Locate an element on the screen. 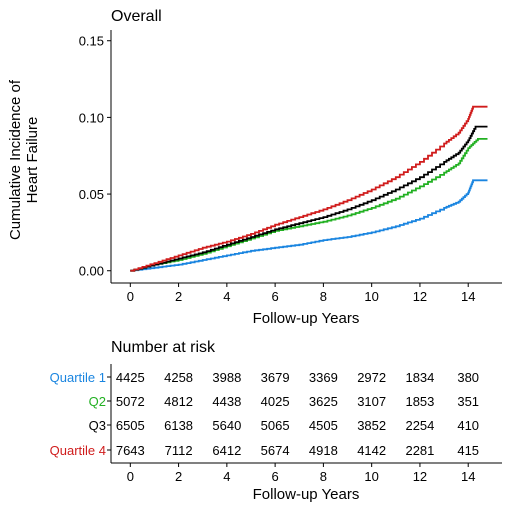  risk-table-x-tick-label: 10 is located at coordinates (371, 476).